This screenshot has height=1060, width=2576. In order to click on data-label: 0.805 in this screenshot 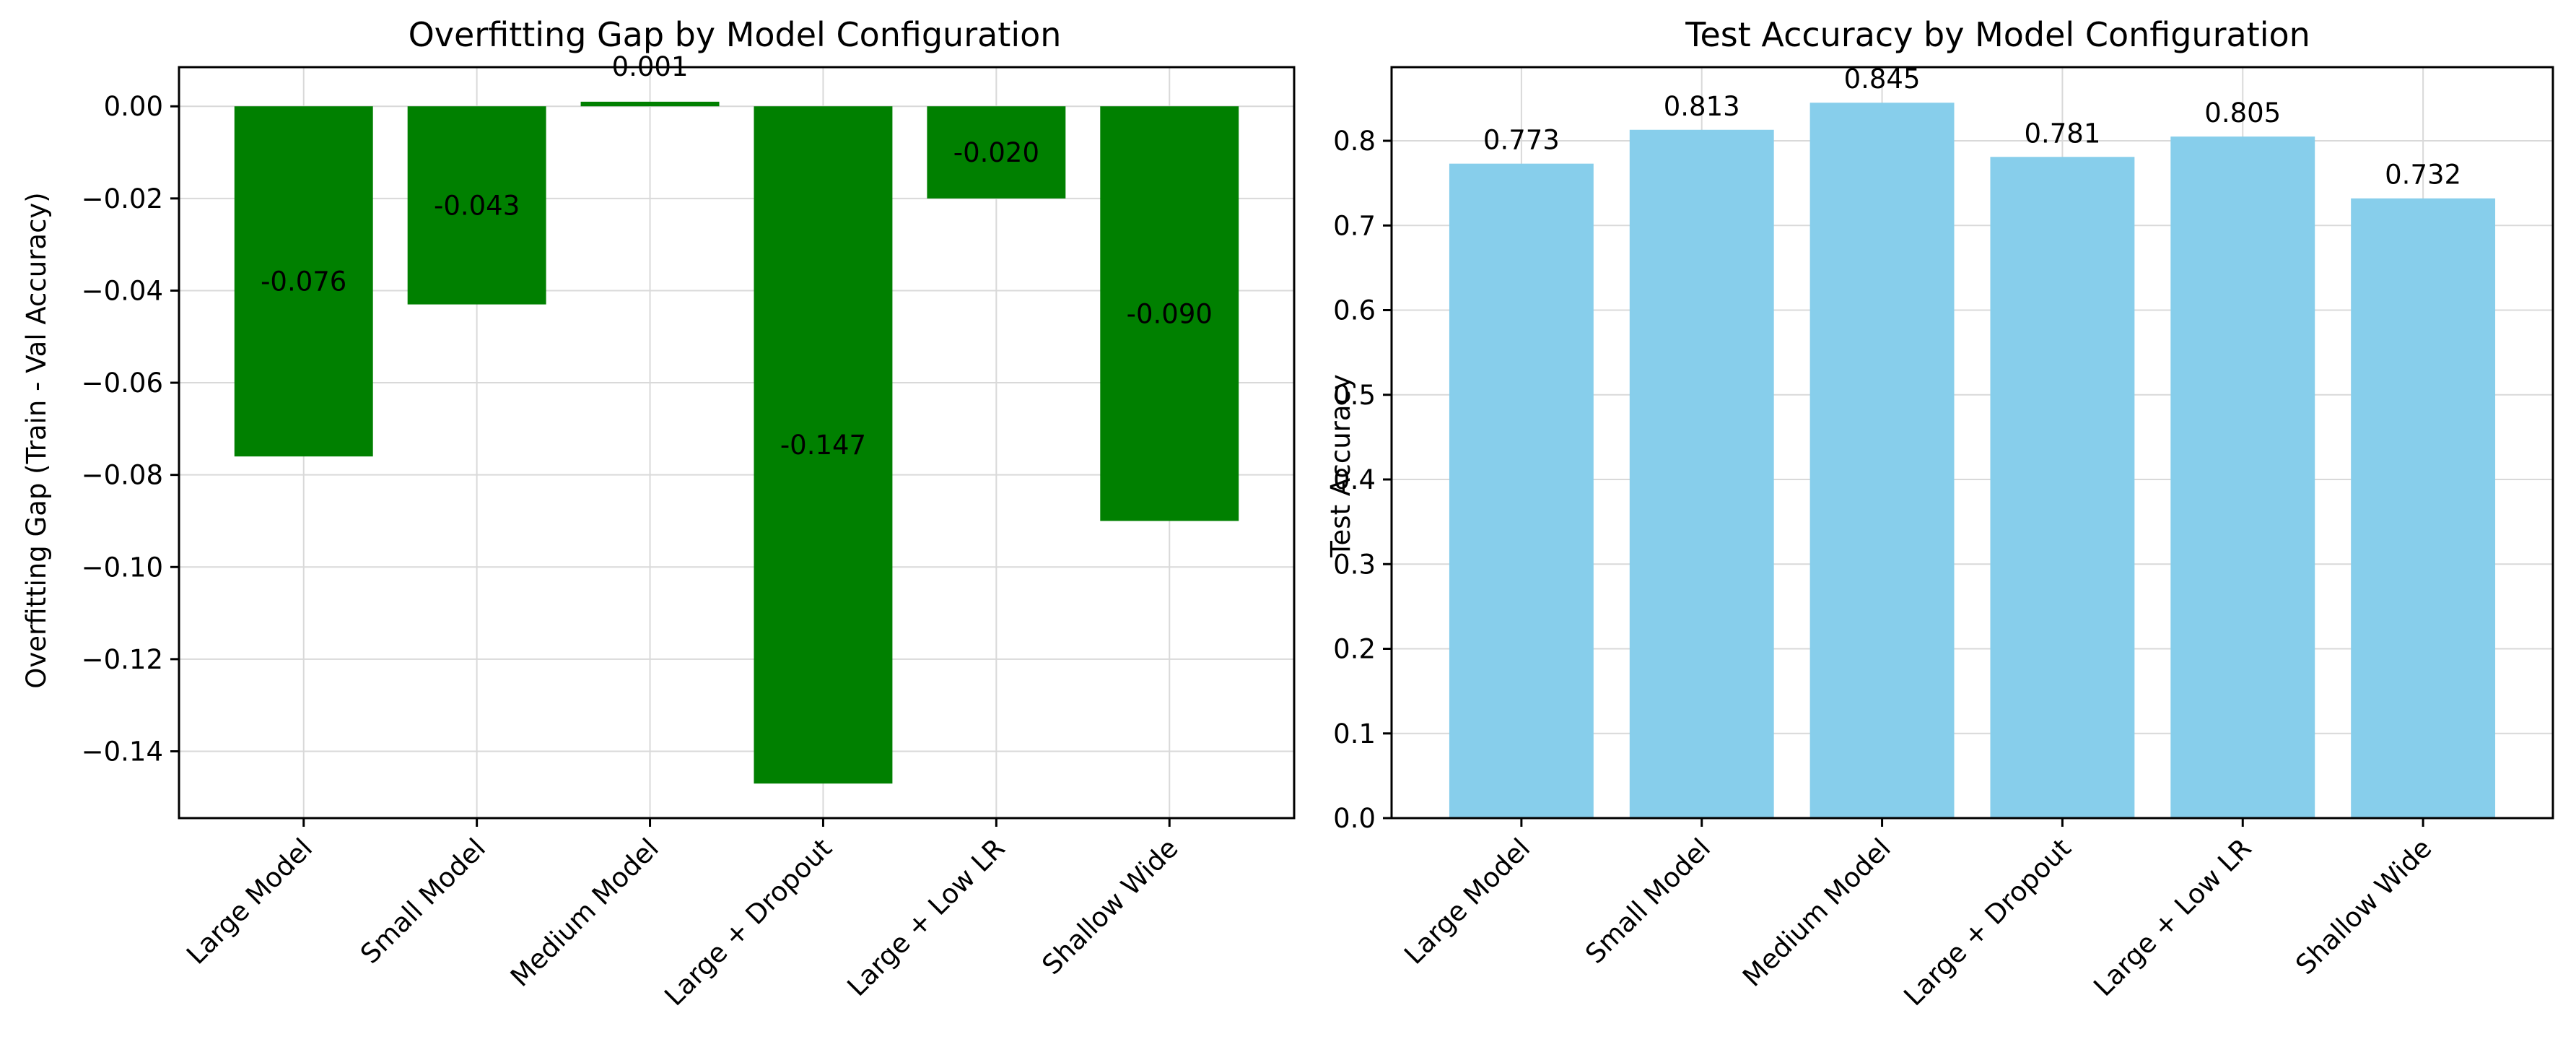, I will do `click(2242, 113)`.